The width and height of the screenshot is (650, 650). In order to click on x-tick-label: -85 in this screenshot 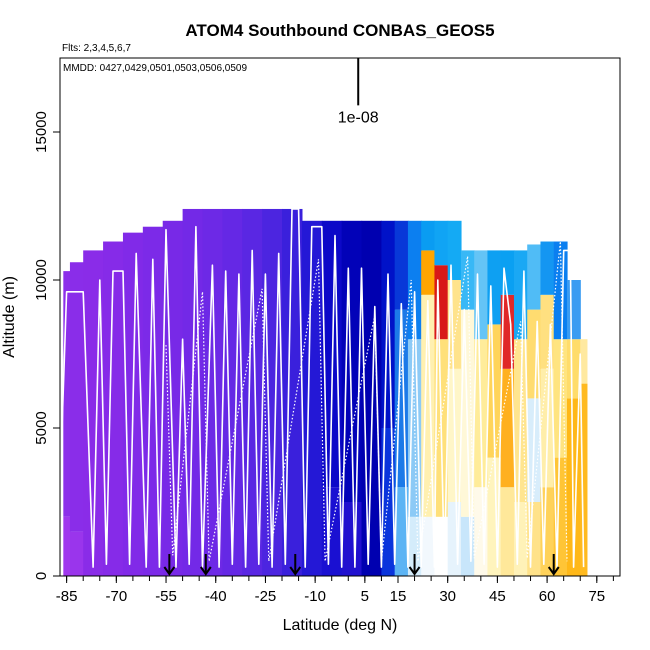, I will do `click(67, 596)`.